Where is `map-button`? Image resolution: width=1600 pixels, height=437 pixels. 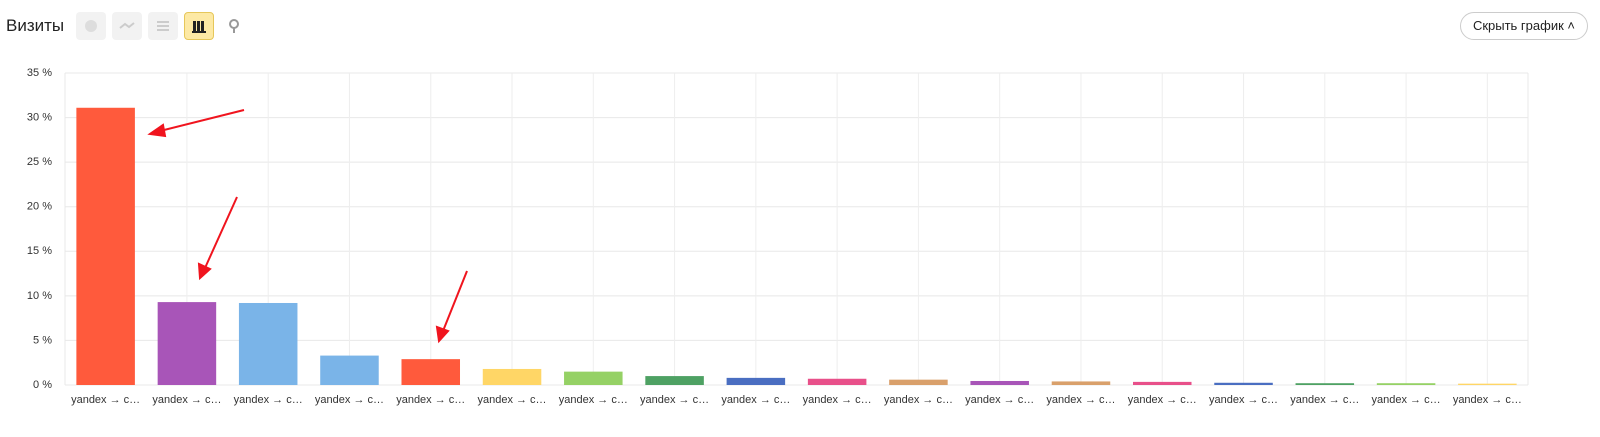 map-button is located at coordinates (235, 26).